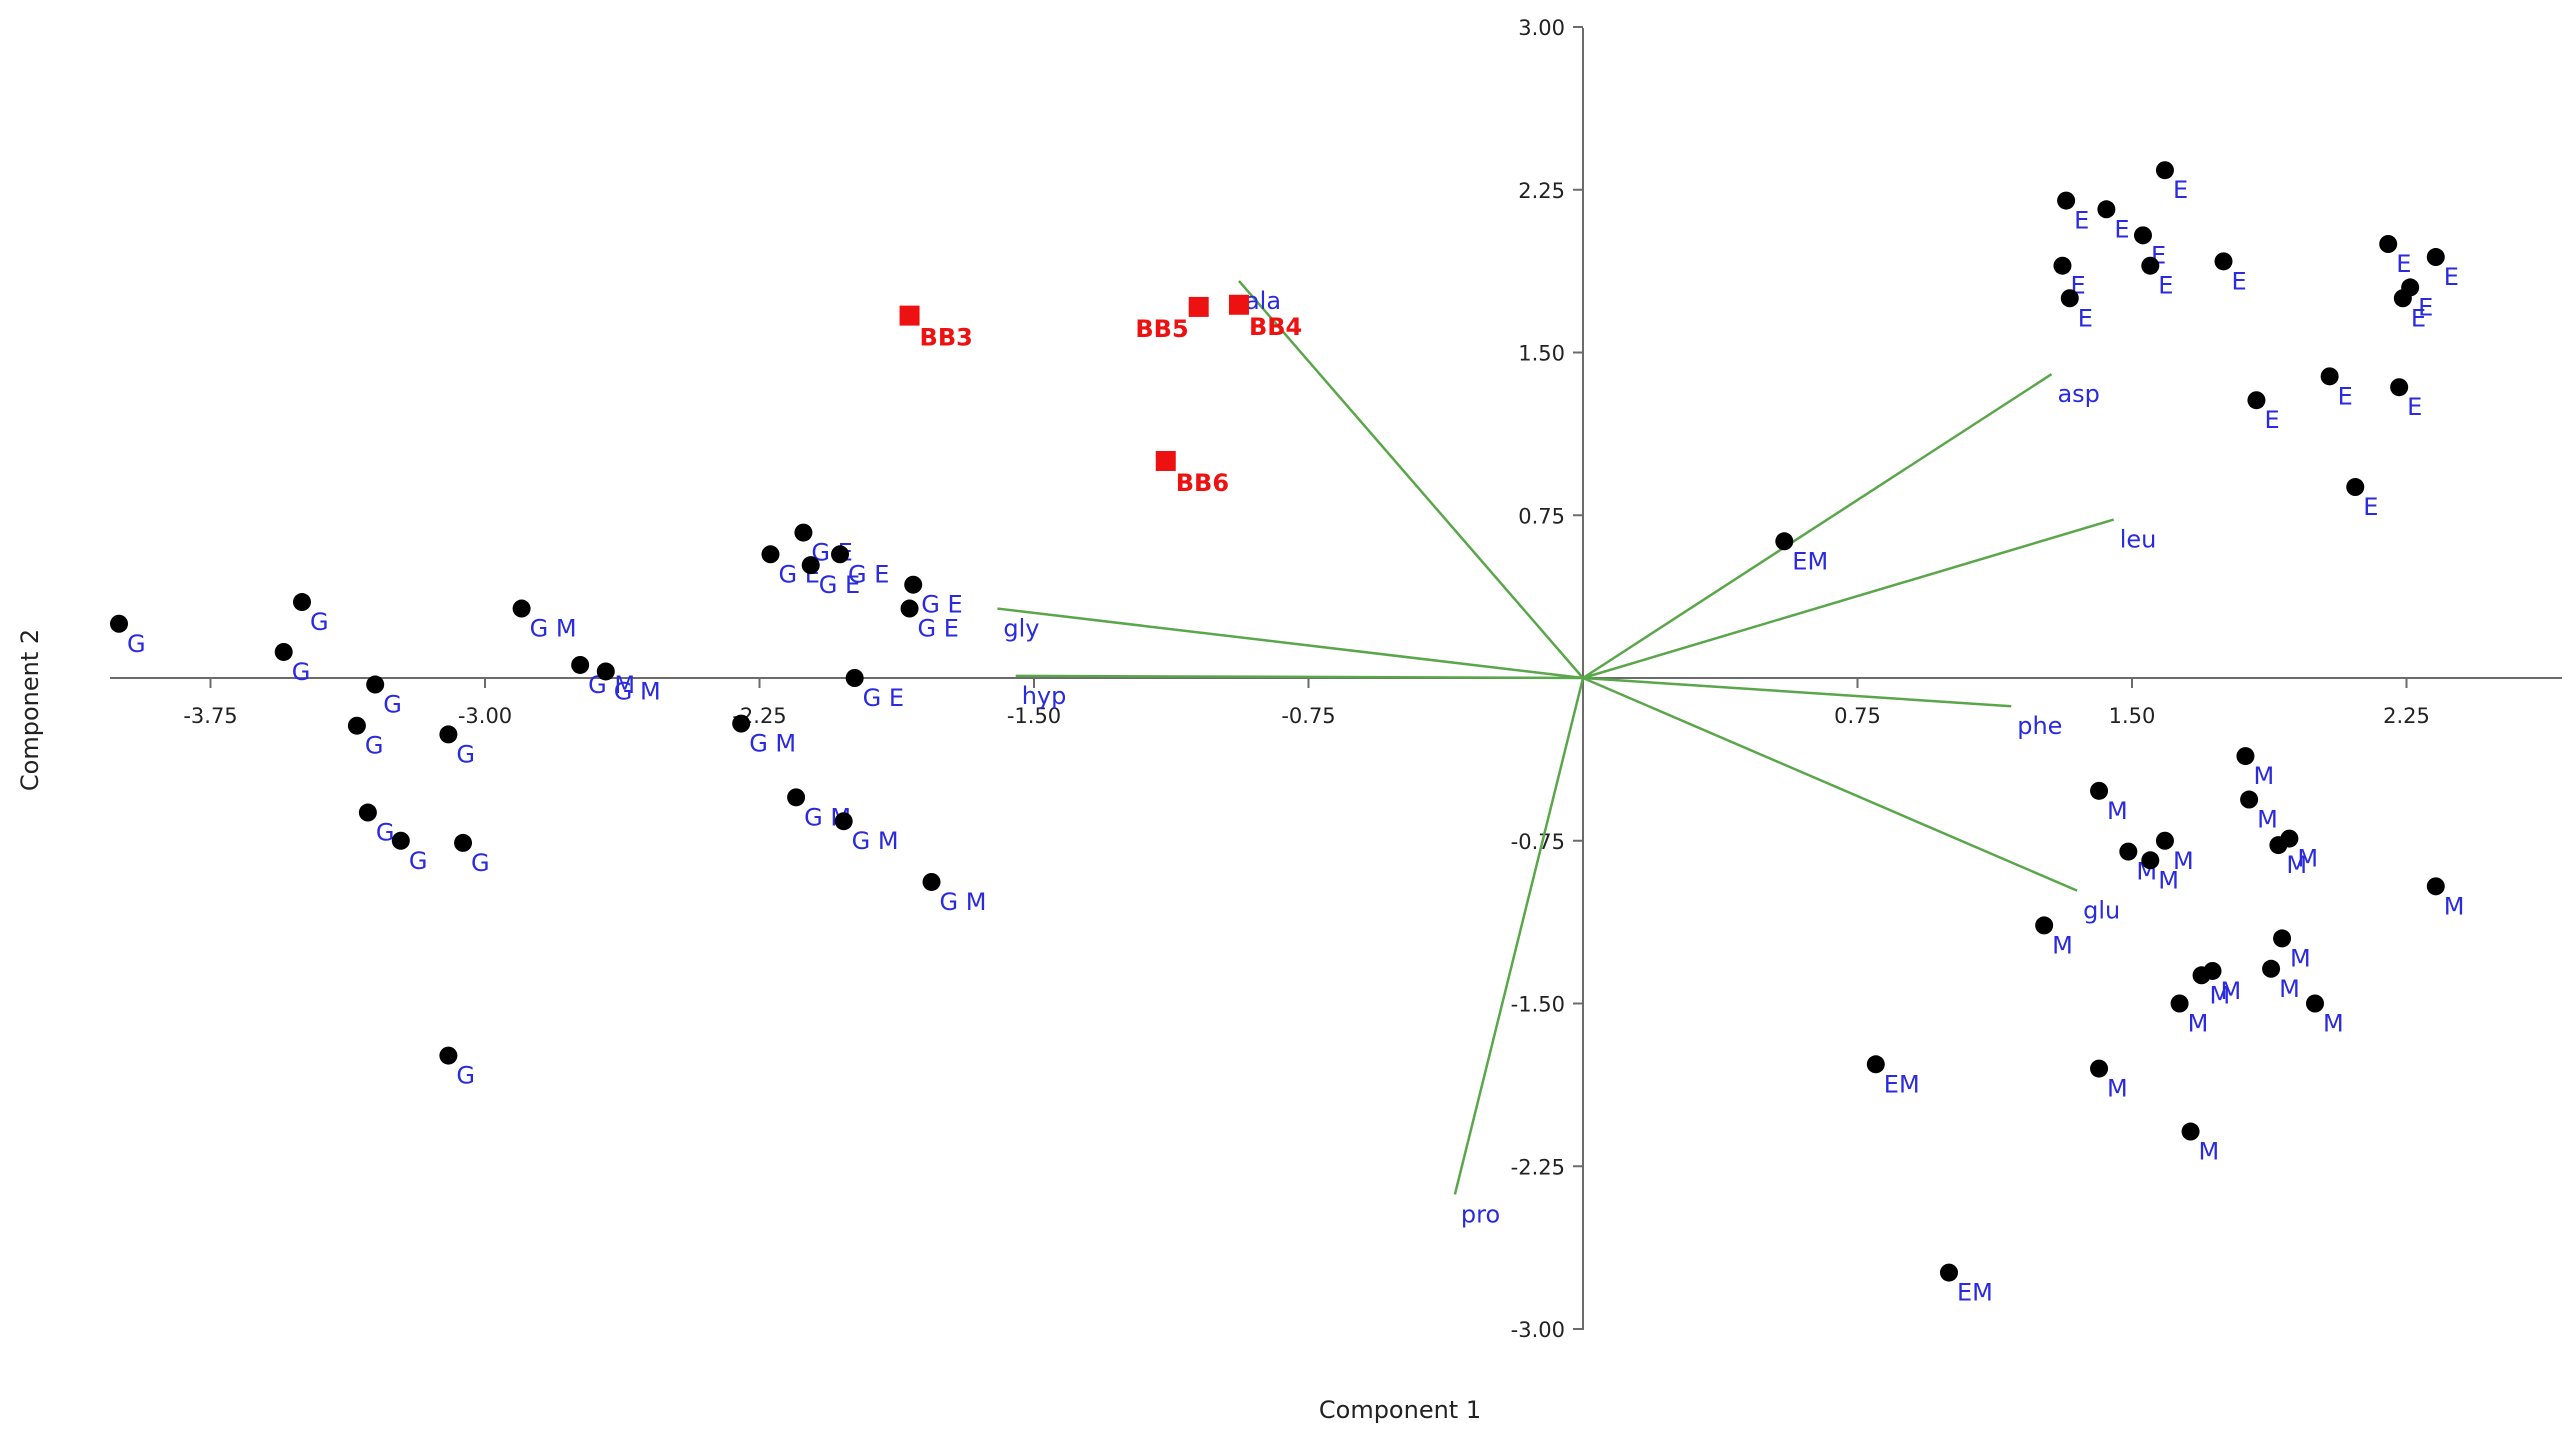 The width and height of the screenshot is (2573, 1448). I want to click on x-tick-label: 1.50, so click(2132, 716).